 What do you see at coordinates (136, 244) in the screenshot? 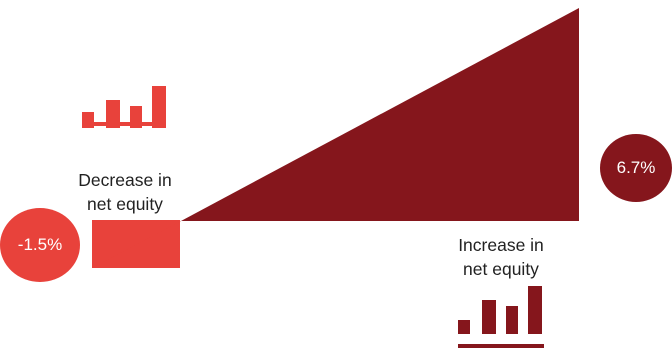
I see `decrease-wedge` at bounding box center [136, 244].